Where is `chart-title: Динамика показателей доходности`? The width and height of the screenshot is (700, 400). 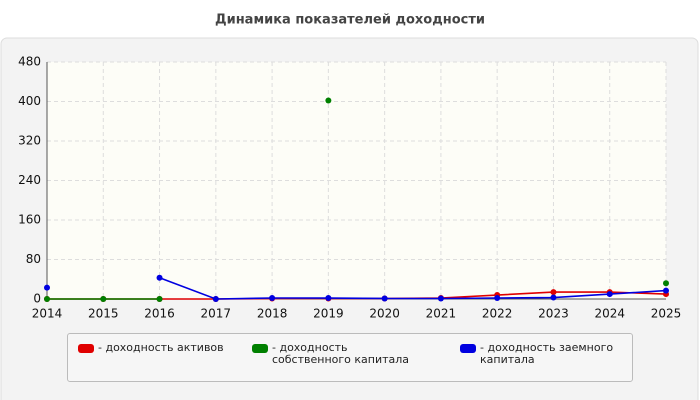
chart-title: Динамика показателей доходности is located at coordinates (350, 20).